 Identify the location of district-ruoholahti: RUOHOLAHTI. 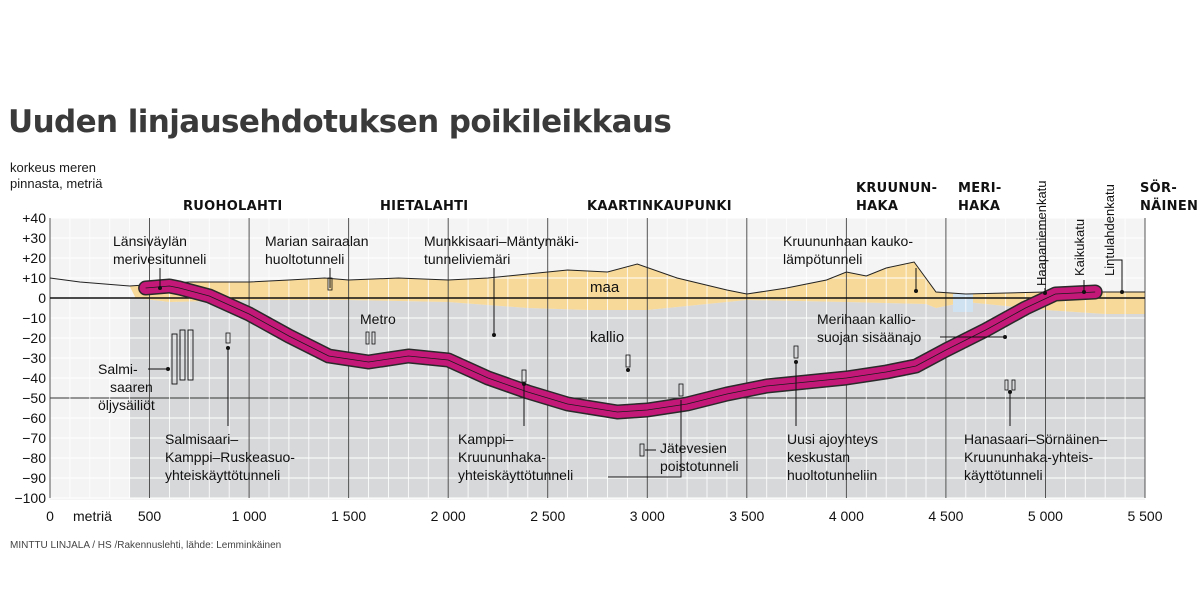
(232, 206).